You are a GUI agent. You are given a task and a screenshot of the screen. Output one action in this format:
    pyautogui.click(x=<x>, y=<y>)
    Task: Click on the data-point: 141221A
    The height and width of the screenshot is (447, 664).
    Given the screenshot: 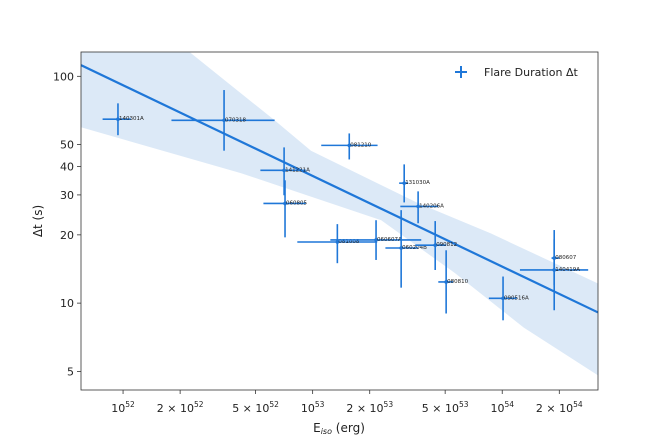 What is the action you would take?
    pyautogui.click(x=285, y=171)
    